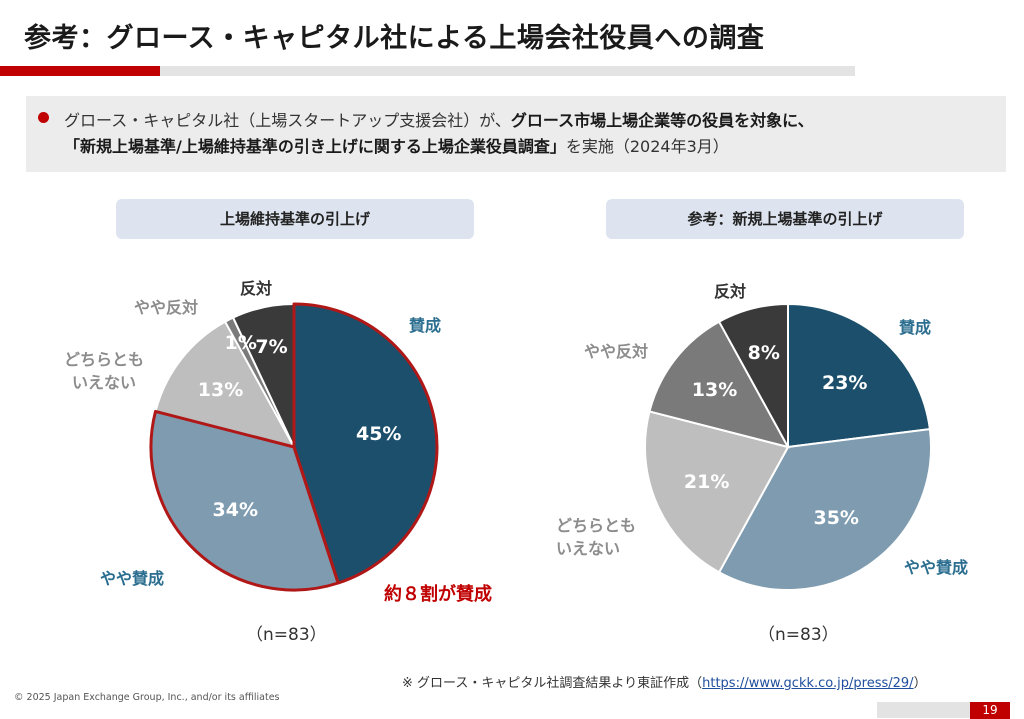 This screenshot has height=719, width=1024. What do you see at coordinates (43, 117) in the screenshot?
I see `bullet-icon` at bounding box center [43, 117].